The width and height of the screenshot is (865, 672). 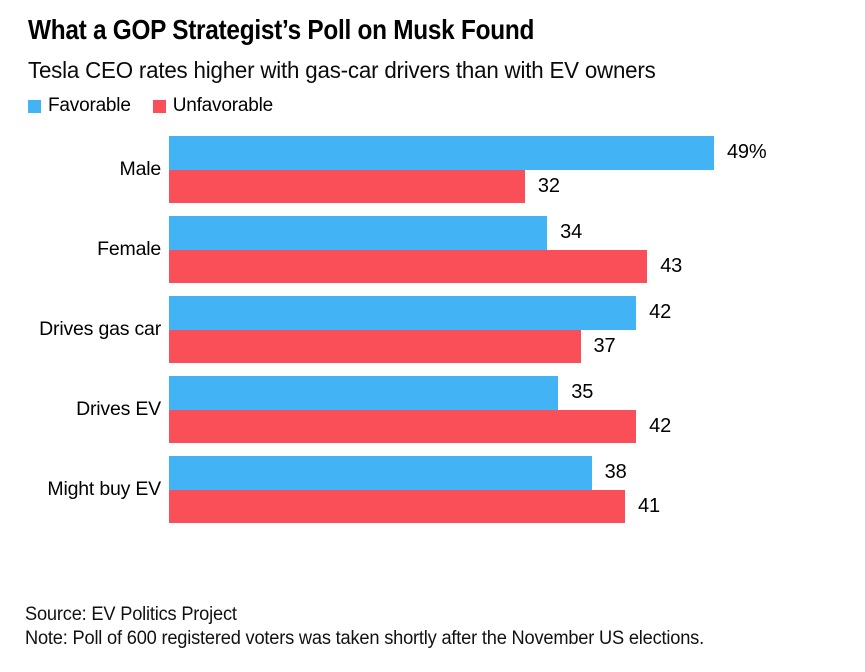 What do you see at coordinates (89, 105) in the screenshot?
I see `legend-label-favorable: Favorable` at bounding box center [89, 105].